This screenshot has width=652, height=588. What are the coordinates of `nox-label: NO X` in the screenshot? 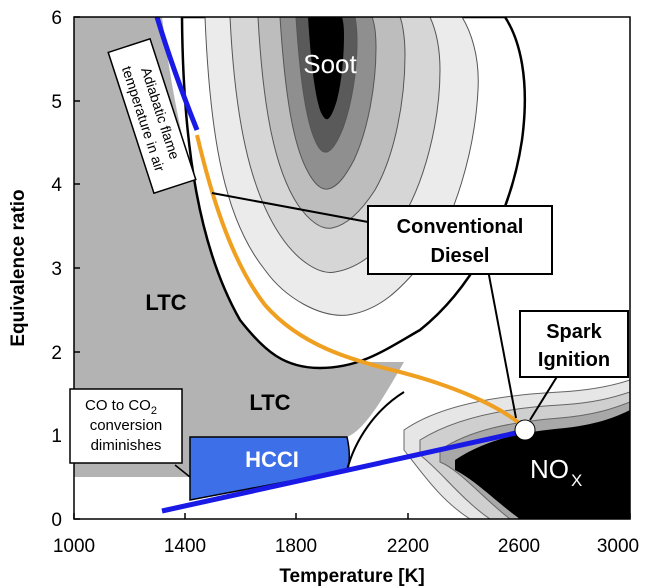 It's located at (556, 472).